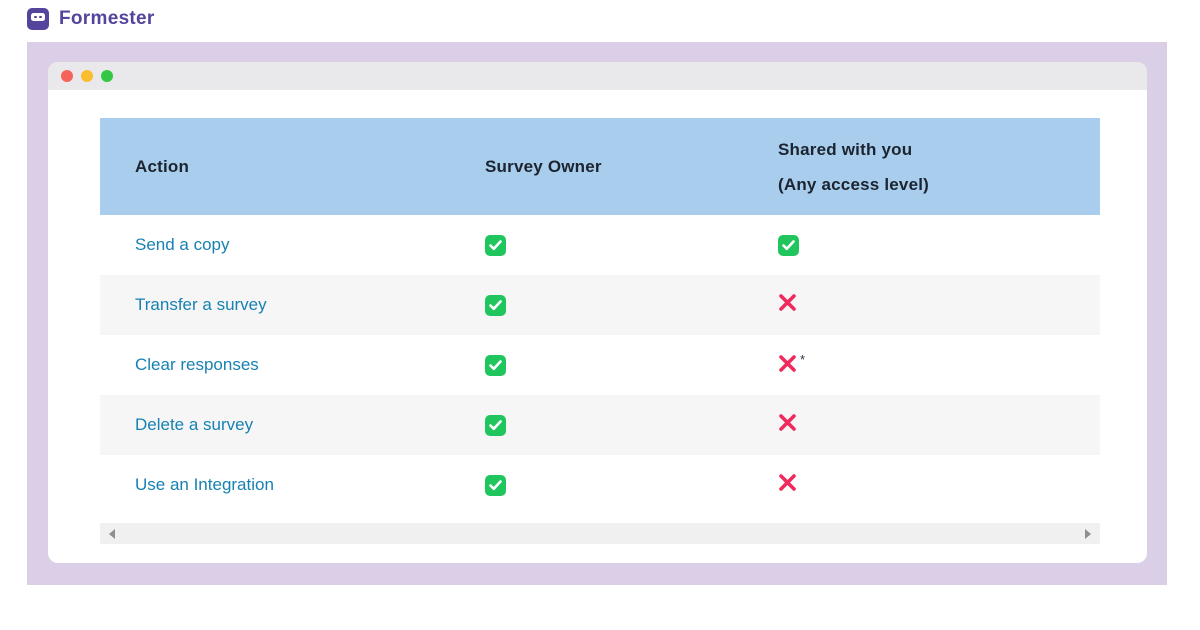 The width and height of the screenshot is (1200, 630). Describe the element at coordinates (182, 244) in the screenshot. I see `action-link: Send a copy` at that location.